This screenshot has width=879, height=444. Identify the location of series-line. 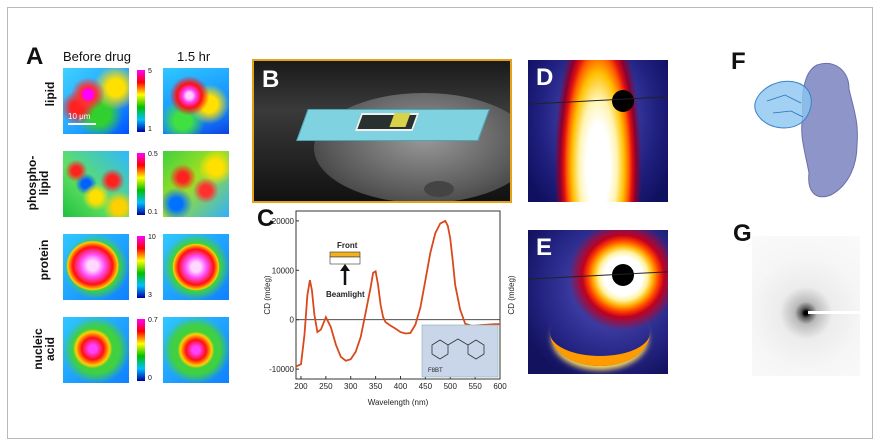
(397, 293).